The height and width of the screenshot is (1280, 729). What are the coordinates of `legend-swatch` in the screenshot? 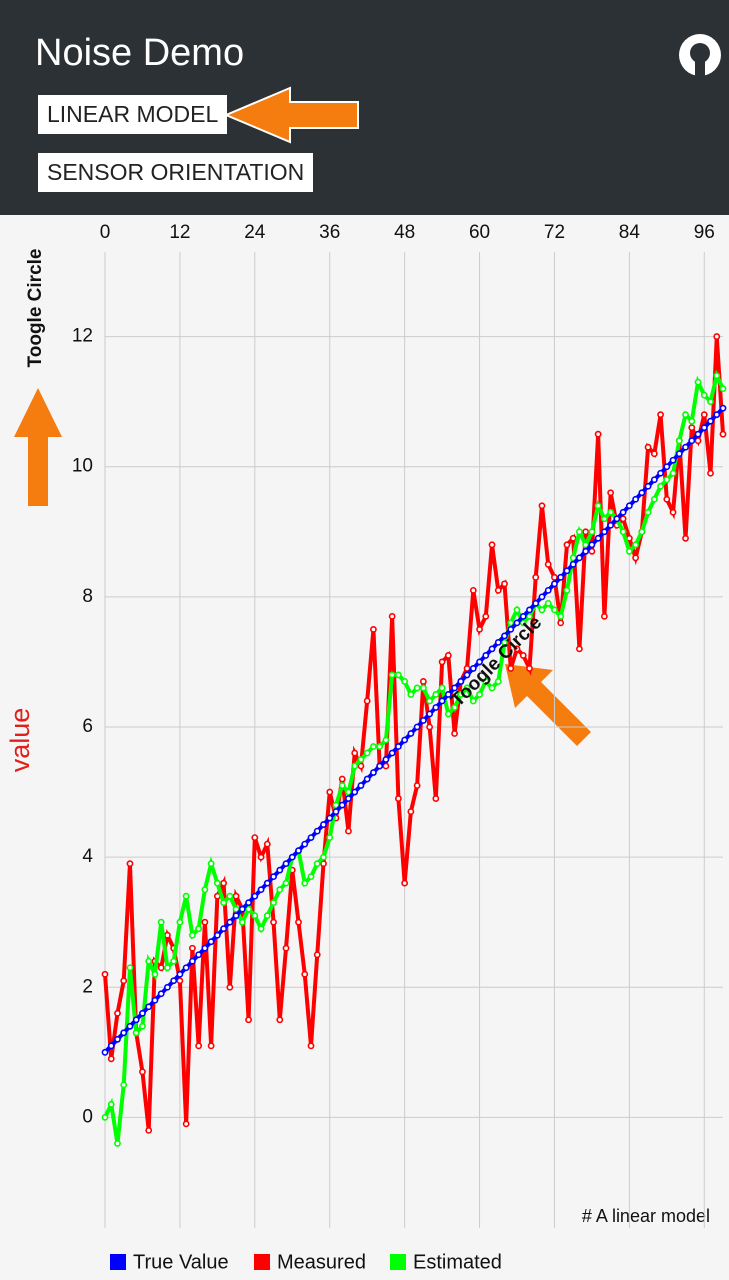 It's located at (398, 1262).